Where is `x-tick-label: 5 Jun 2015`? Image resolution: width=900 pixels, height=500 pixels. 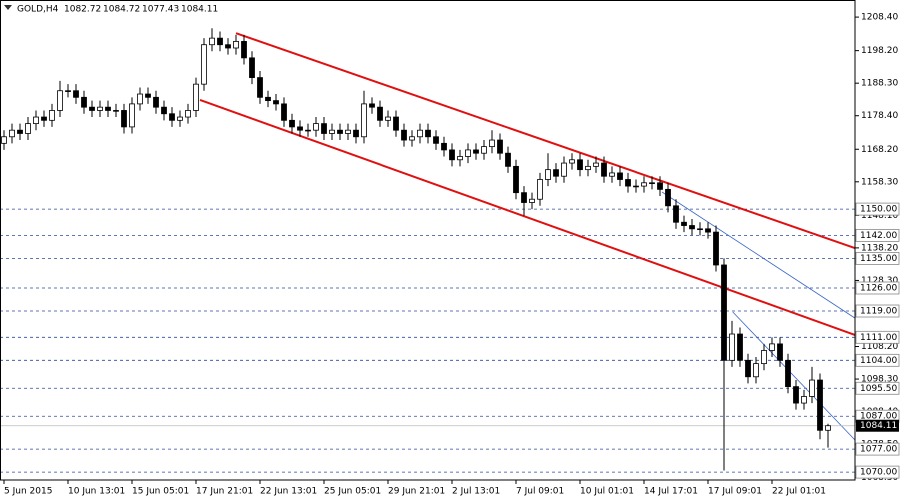 x-tick-label: 5 Jun 2015 is located at coordinates (28, 492).